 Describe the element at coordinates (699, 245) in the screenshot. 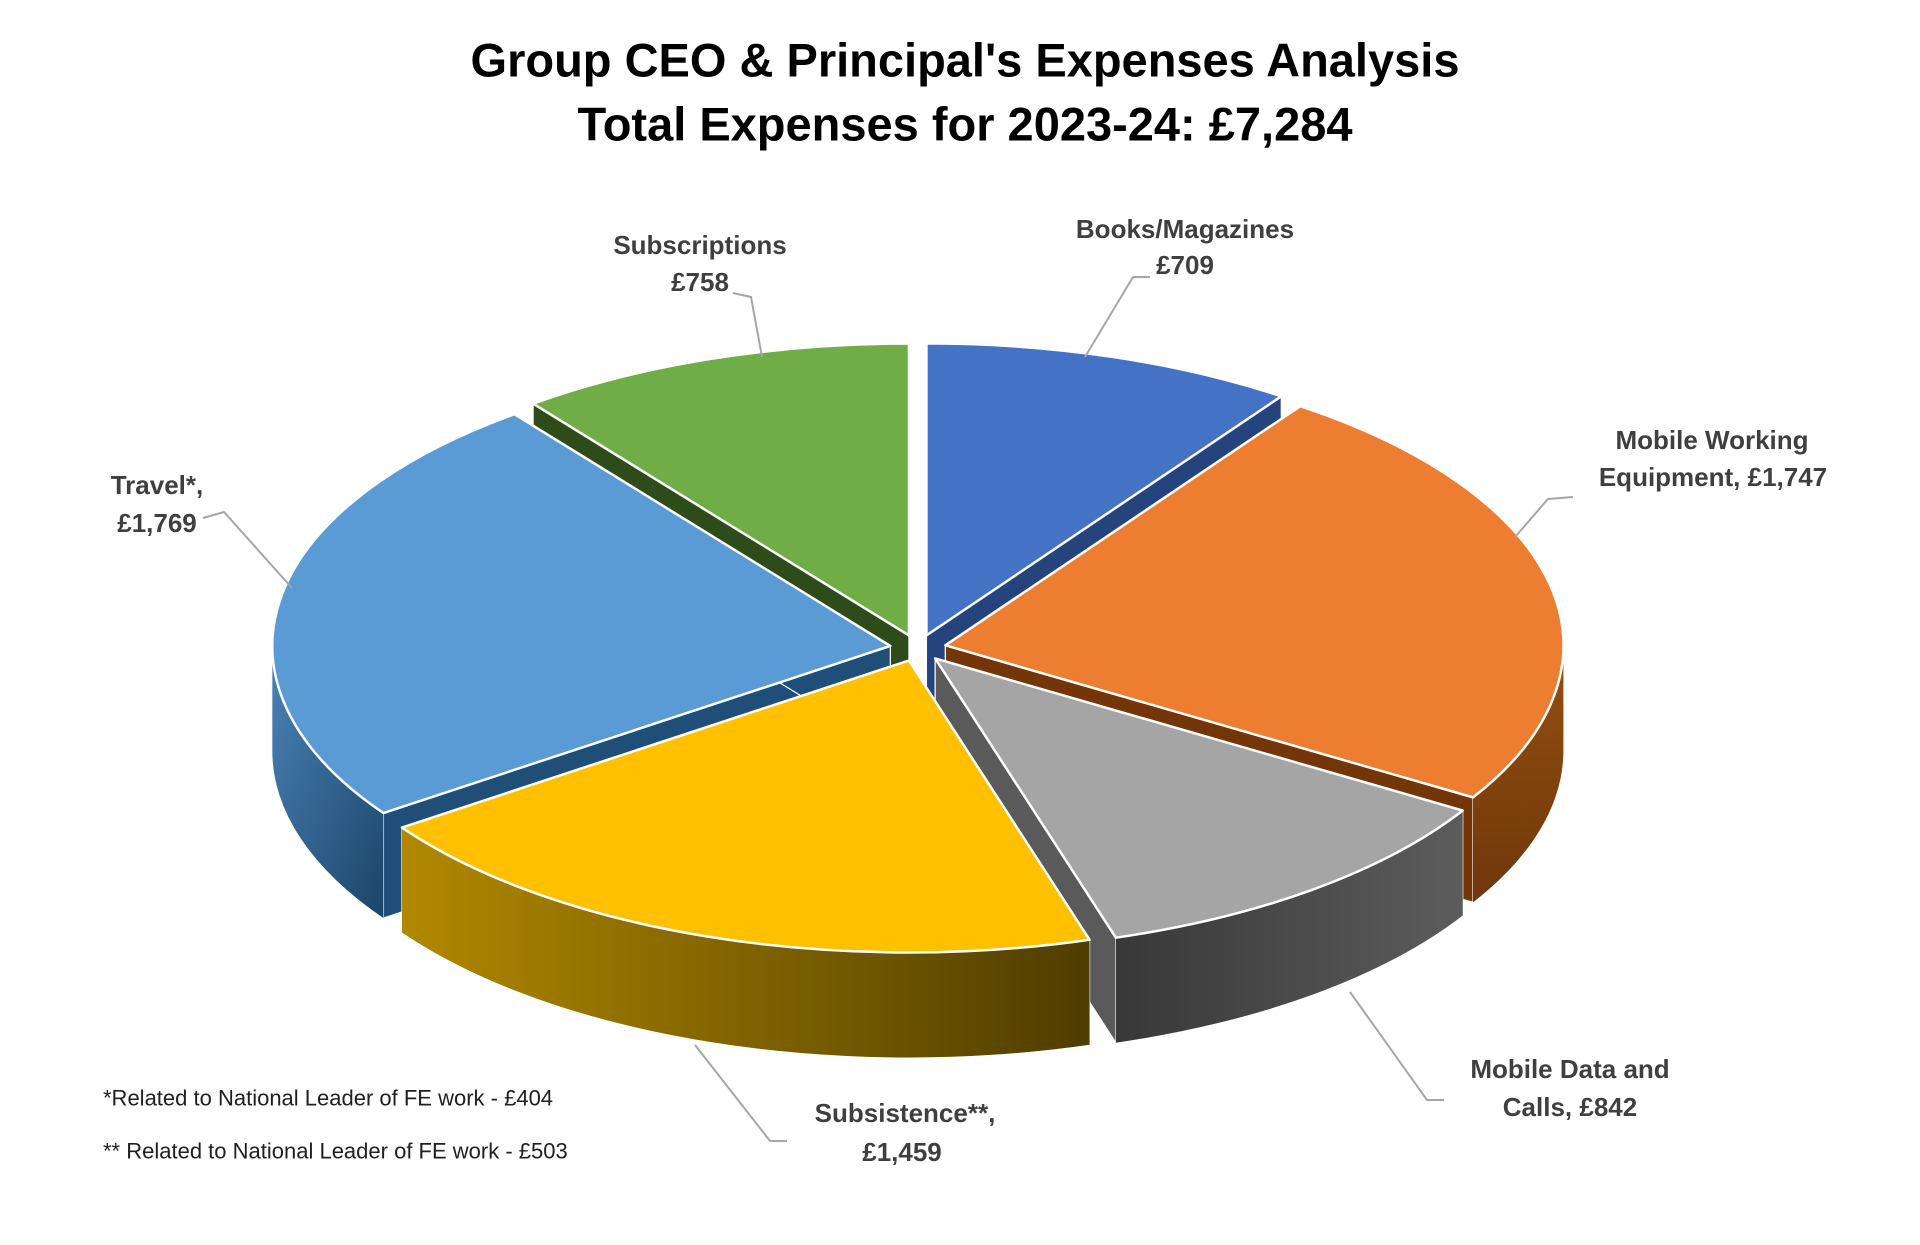

I see `label-subscriptions-line1: Subscriptions` at that location.